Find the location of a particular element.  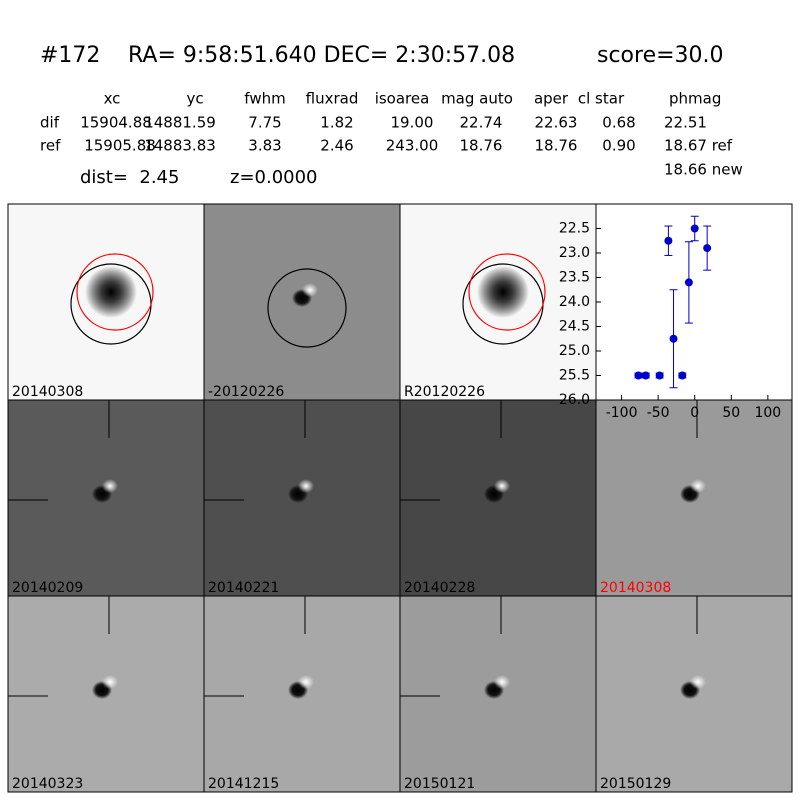

redshift: z=0.0000 is located at coordinates (274, 177).